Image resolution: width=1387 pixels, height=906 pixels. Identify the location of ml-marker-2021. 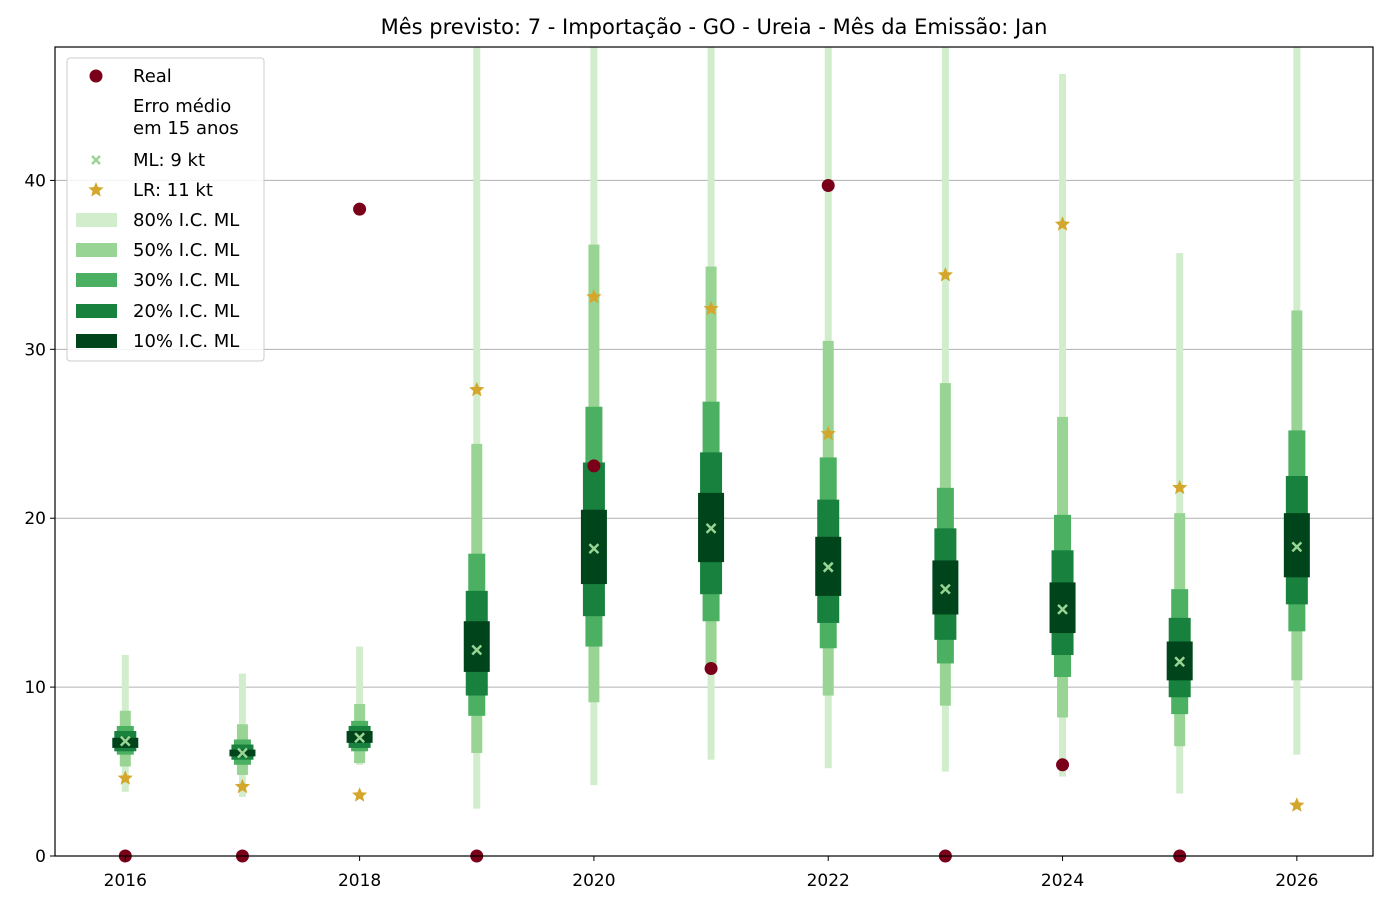
(711, 528).